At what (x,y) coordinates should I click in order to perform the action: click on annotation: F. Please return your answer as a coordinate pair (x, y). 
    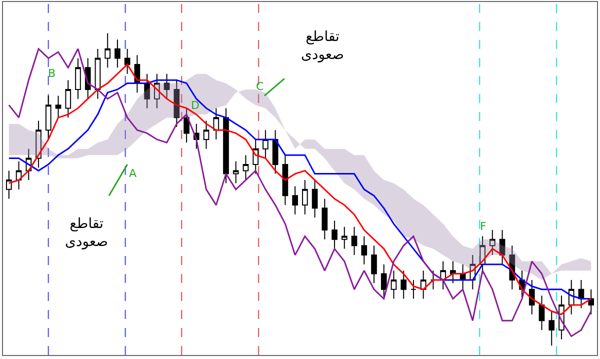
    Looking at the image, I should click on (483, 226).